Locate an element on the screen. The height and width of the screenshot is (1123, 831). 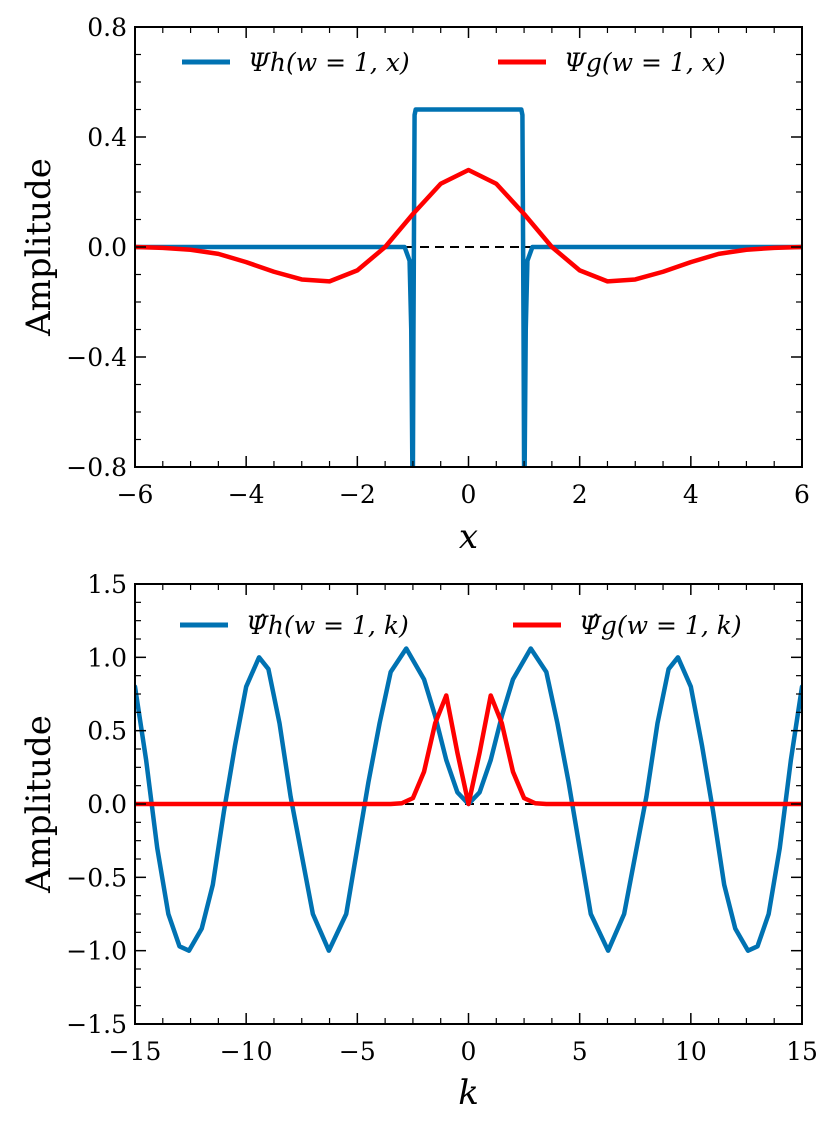
y-tick-label: 1.5 is located at coordinates (107, 584).